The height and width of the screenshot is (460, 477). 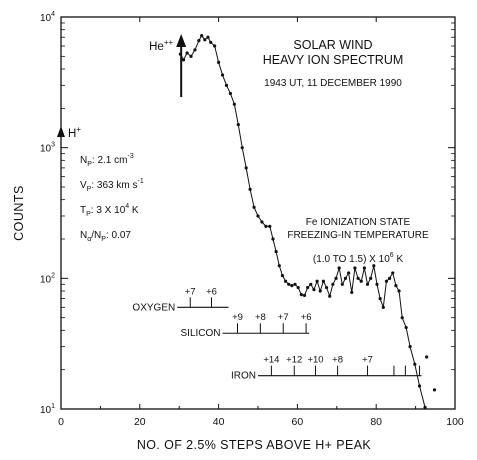 I want to click on param-text: : 3 X 10, so click(x=108, y=210).